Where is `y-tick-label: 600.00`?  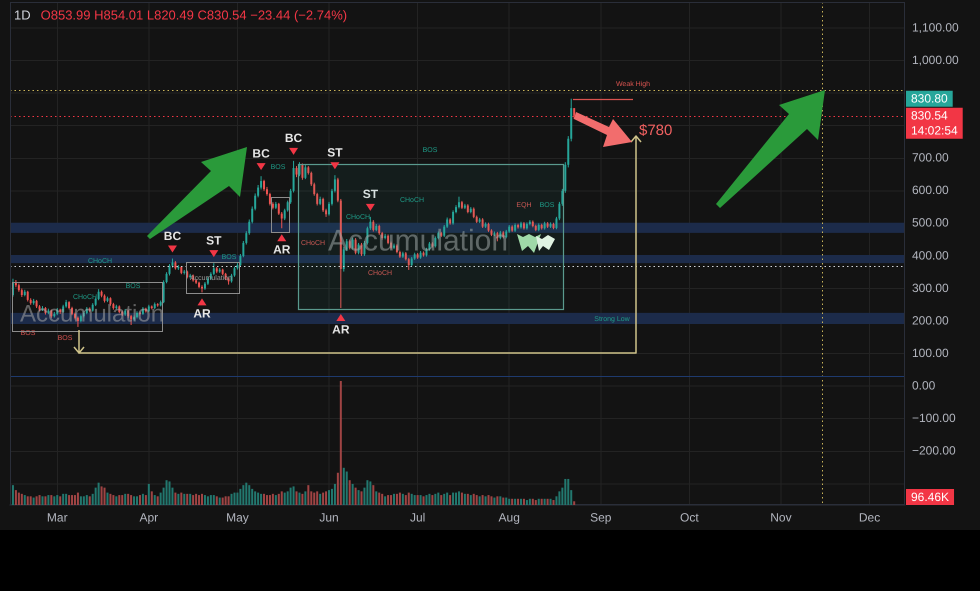 y-tick-label: 600.00 is located at coordinates (931, 190).